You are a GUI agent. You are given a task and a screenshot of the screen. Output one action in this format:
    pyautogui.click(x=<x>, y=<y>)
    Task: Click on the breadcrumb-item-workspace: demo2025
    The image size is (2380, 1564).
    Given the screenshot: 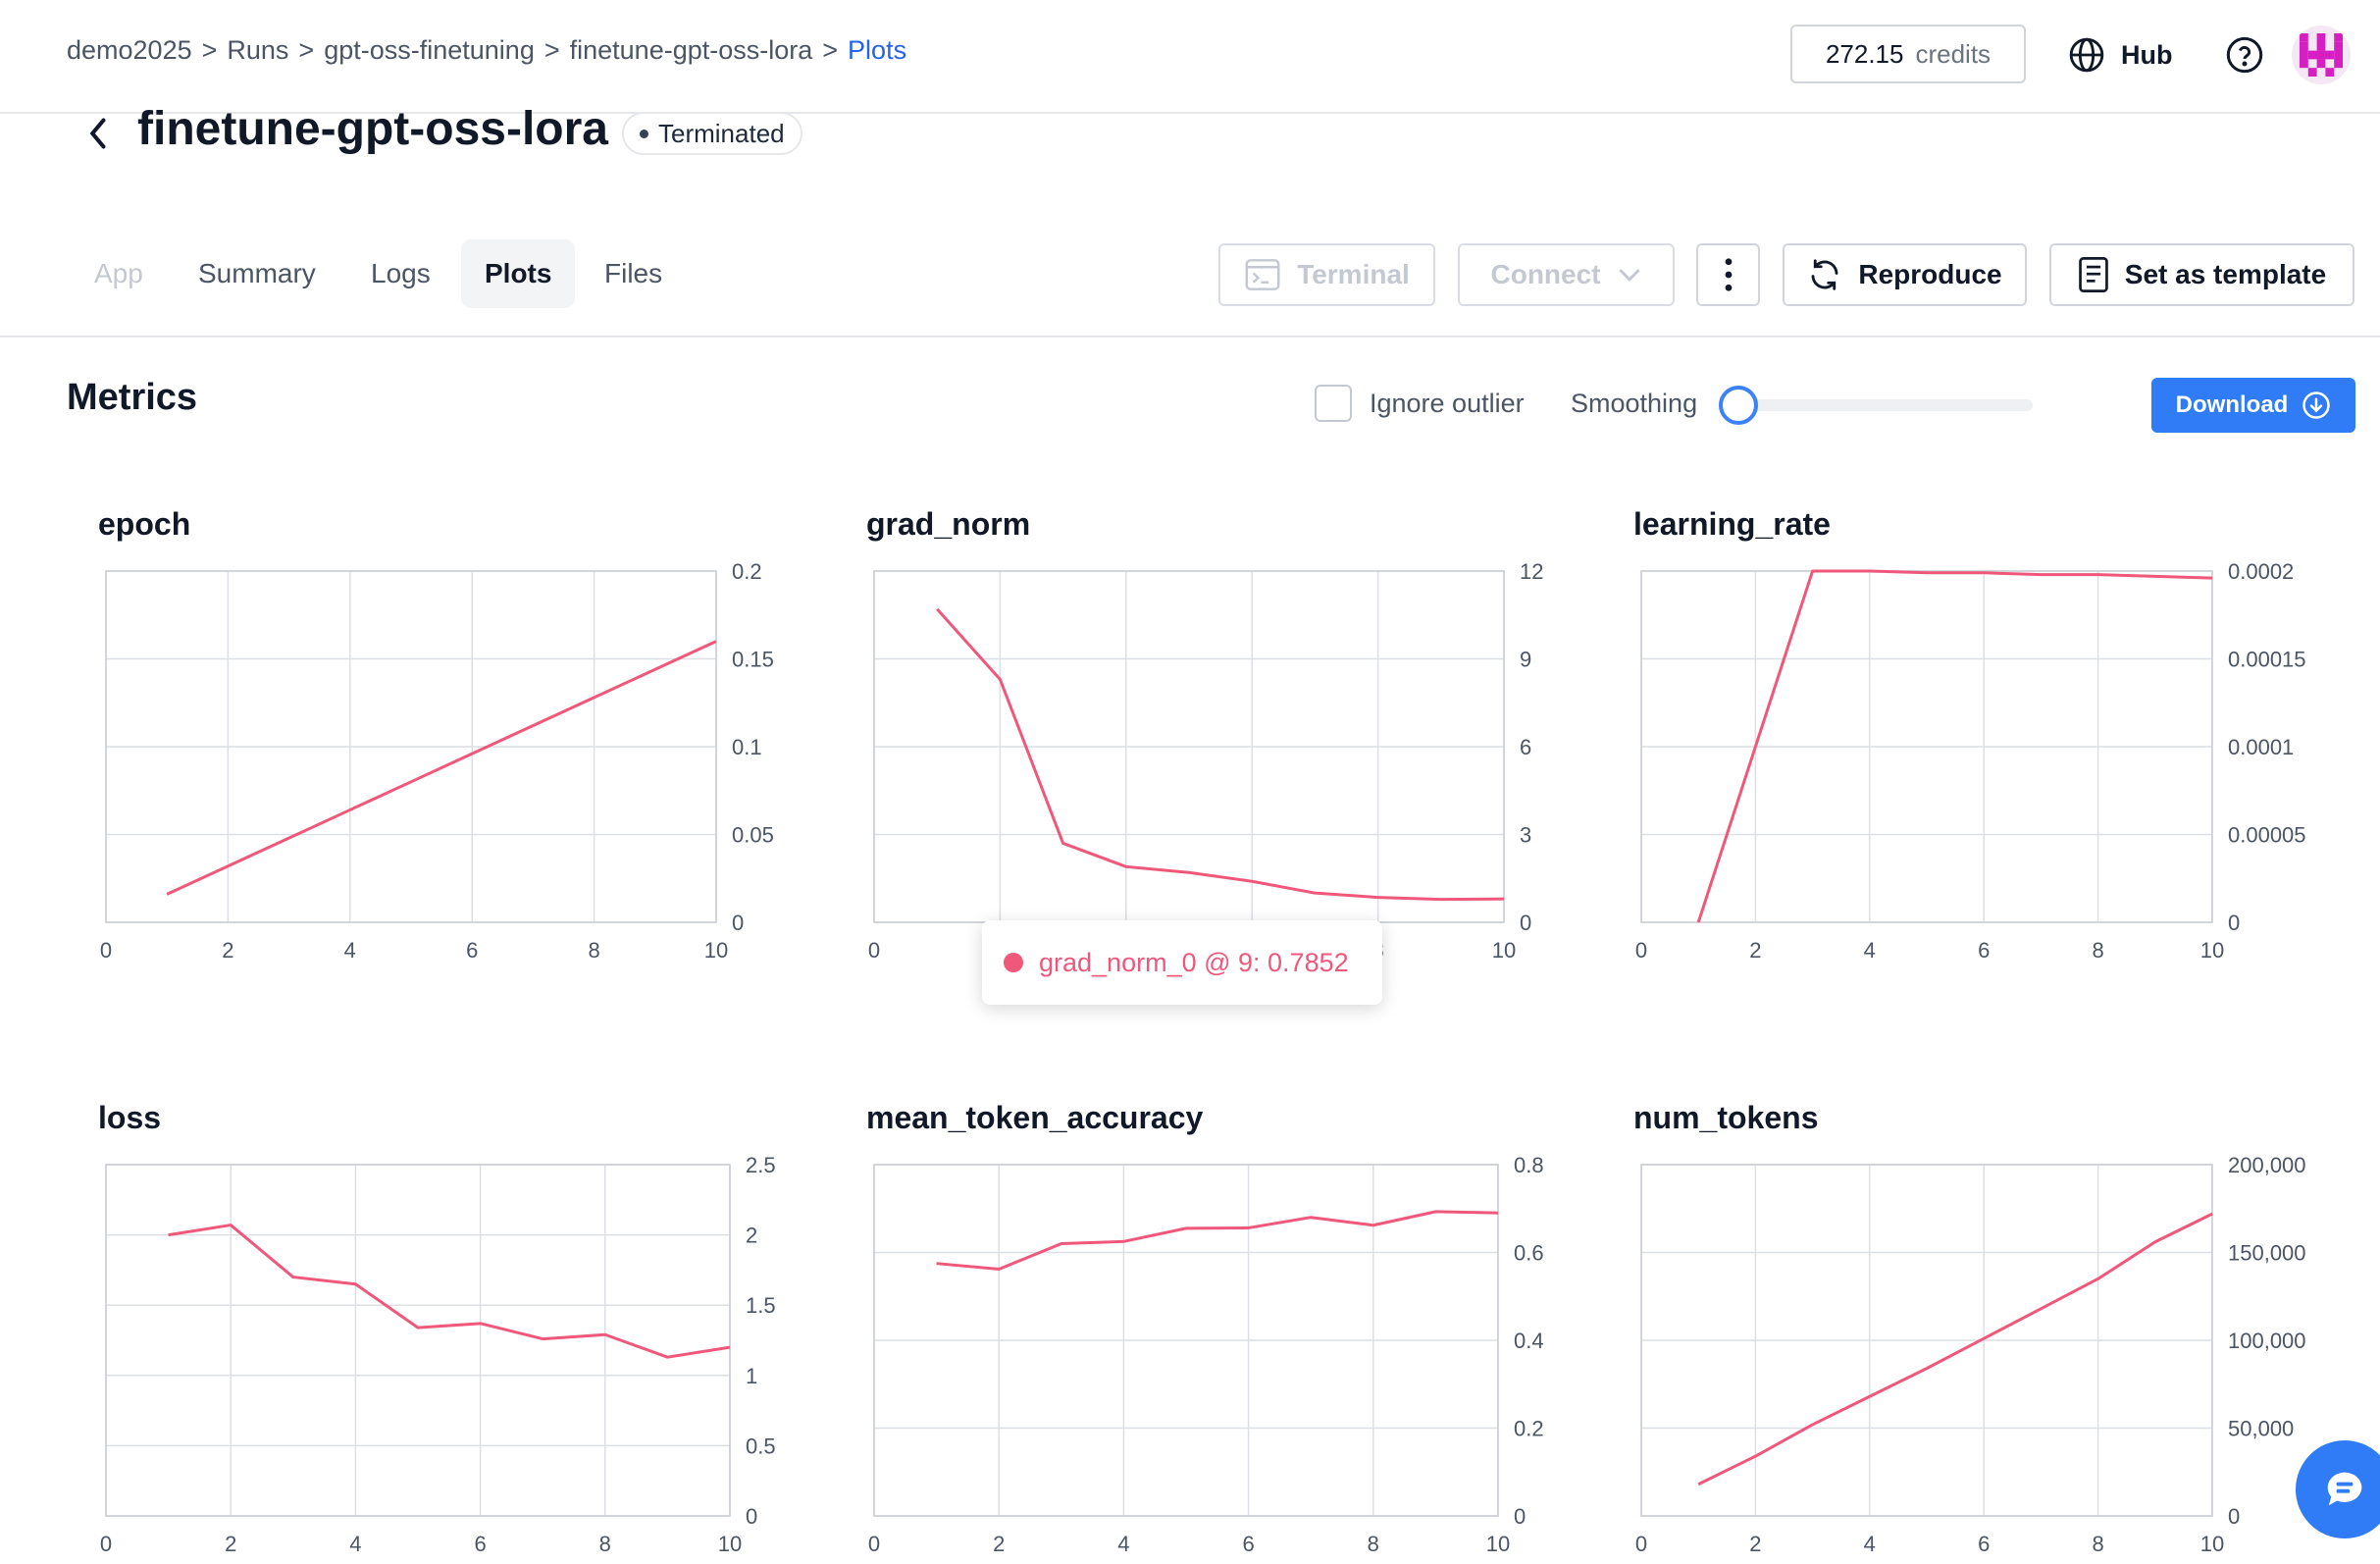 What is the action you would take?
    pyautogui.click(x=129, y=50)
    